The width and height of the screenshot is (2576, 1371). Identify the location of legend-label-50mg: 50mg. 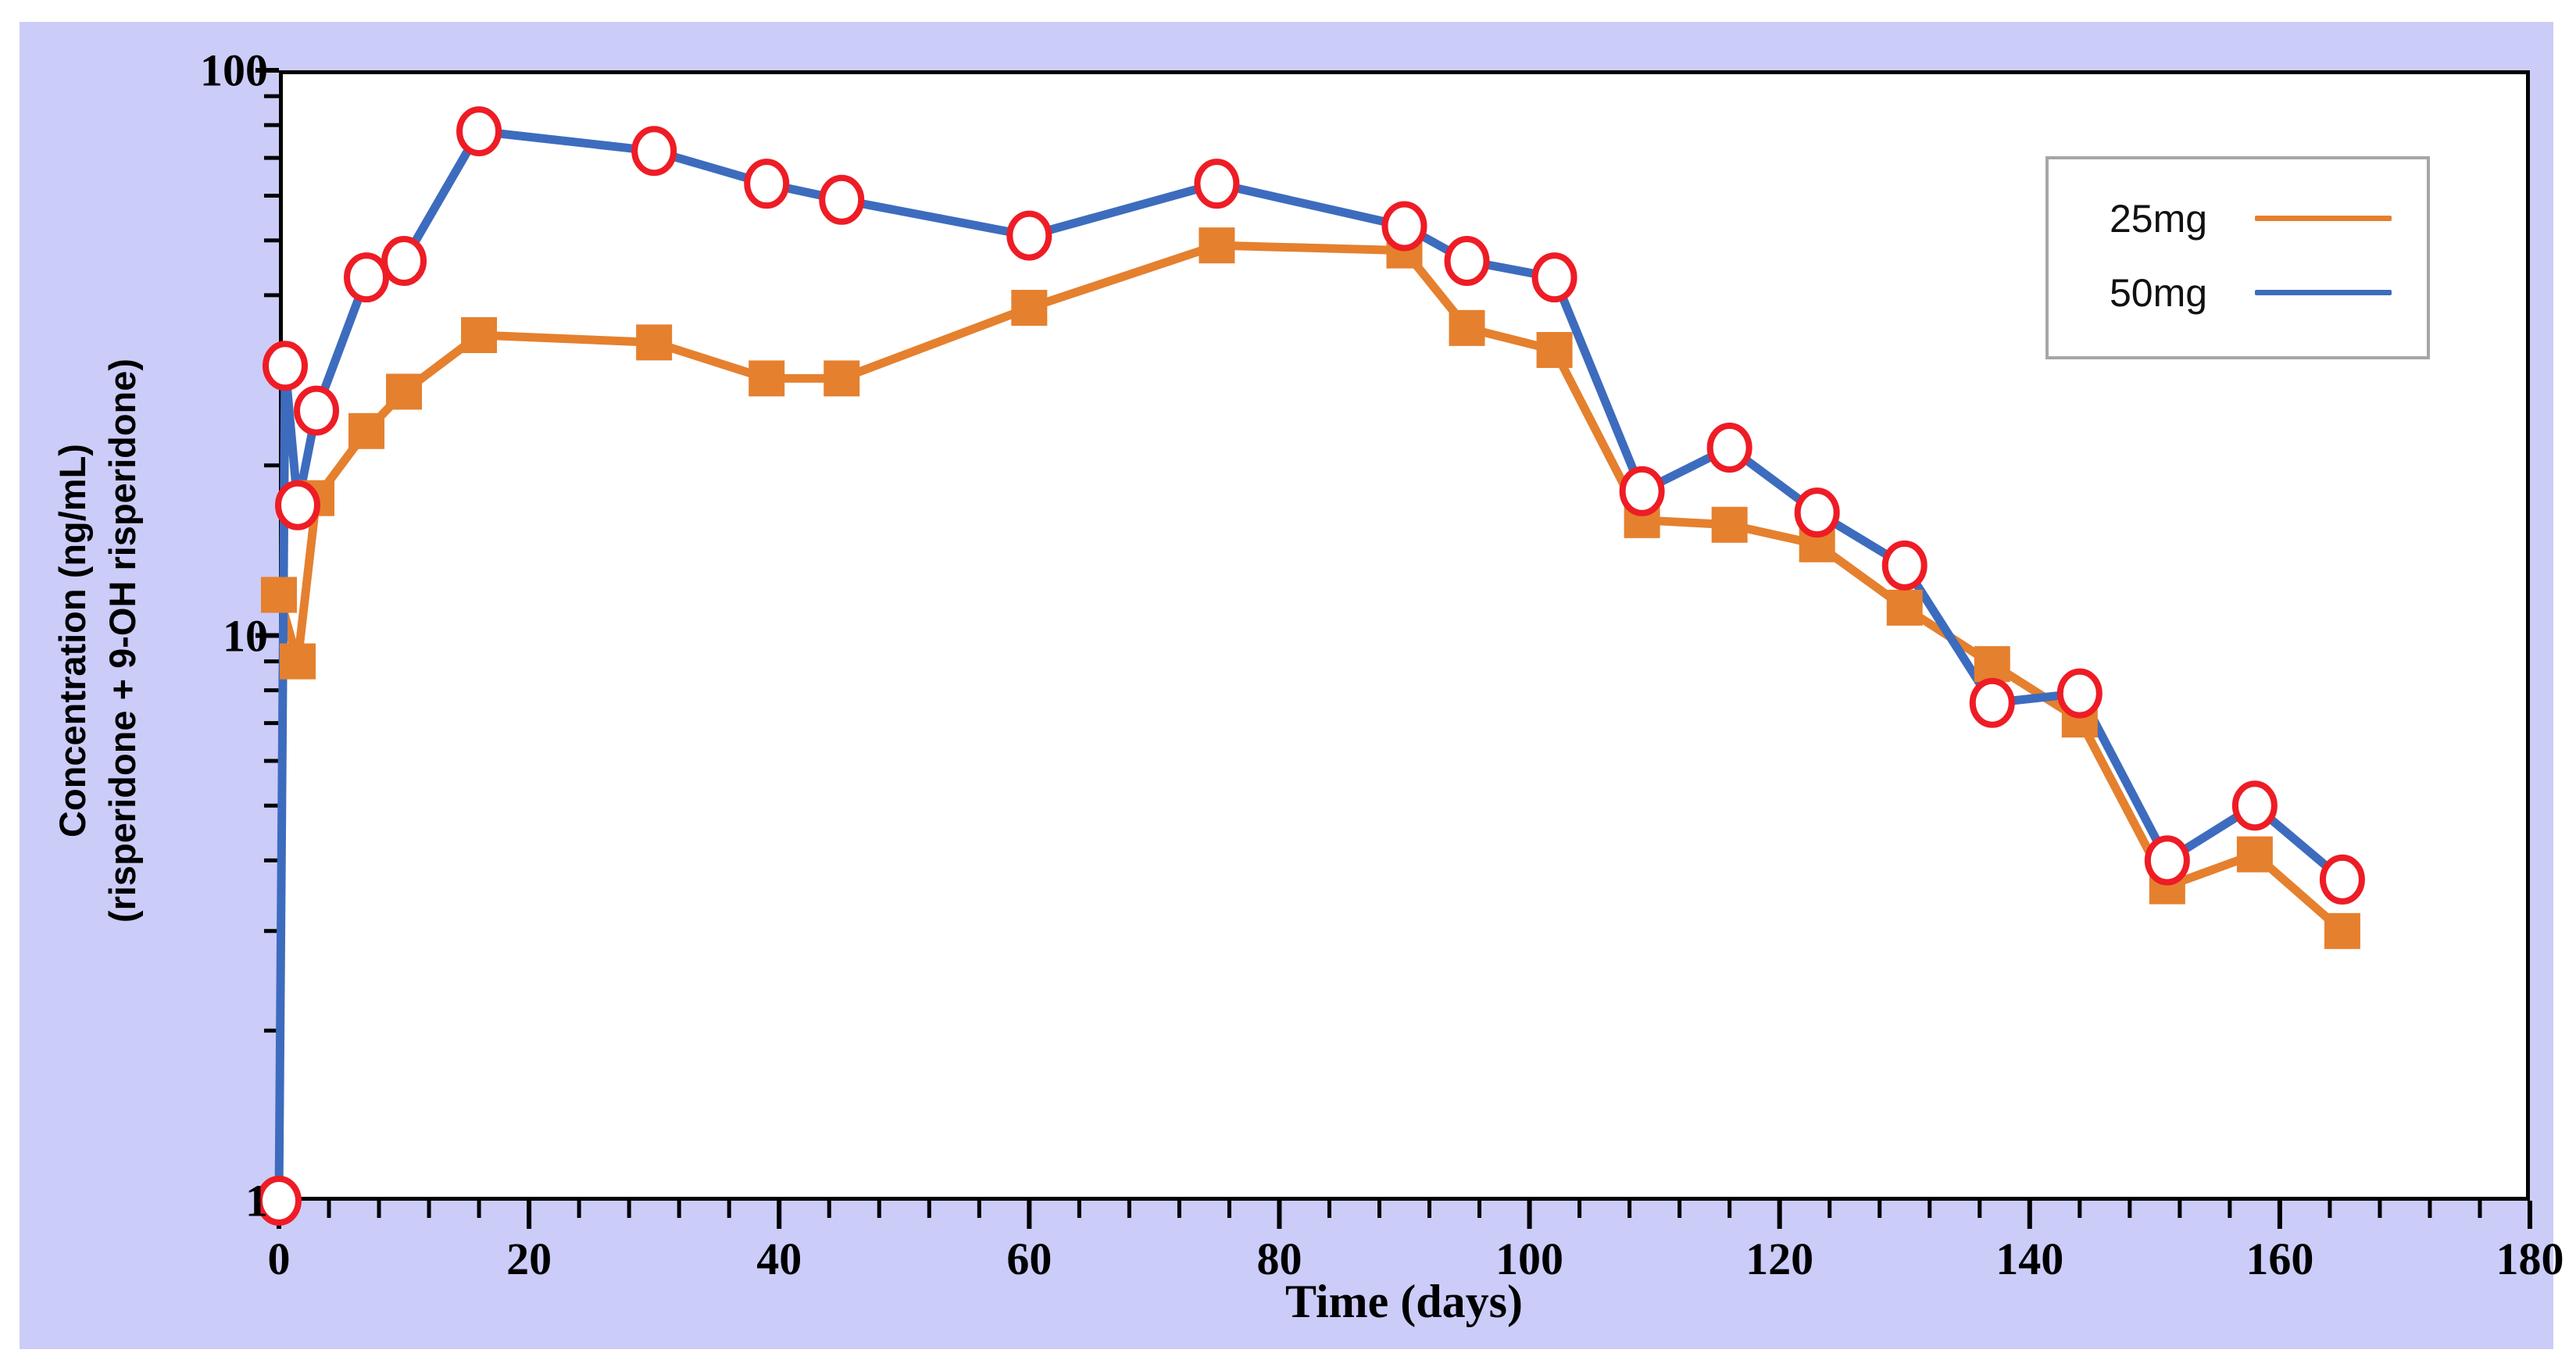
(2159, 292).